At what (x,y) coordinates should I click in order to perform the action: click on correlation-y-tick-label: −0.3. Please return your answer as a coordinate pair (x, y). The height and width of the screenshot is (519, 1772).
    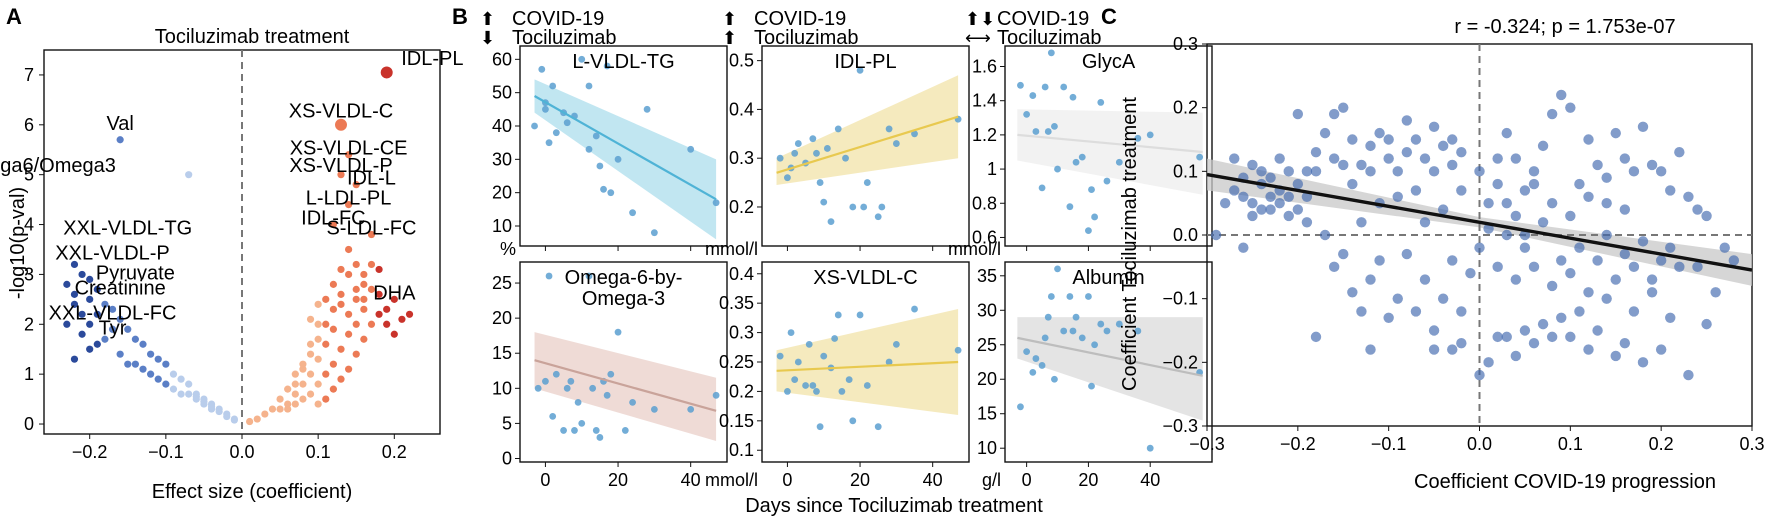
    Looking at the image, I should click on (1180, 426).